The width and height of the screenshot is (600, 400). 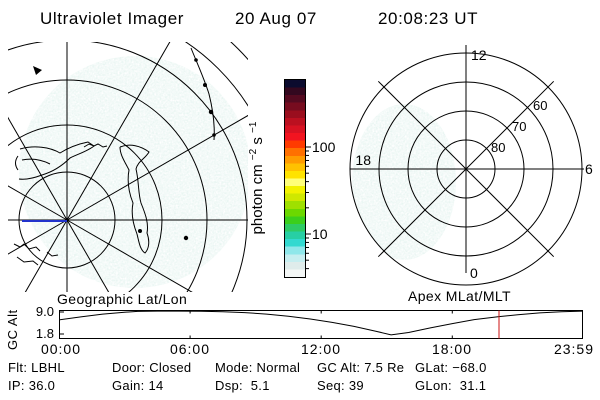 What do you see at coordinates (256, 324) in the screenshot?
I see `strip-chart-ticks` at bounding box center [256, 324].